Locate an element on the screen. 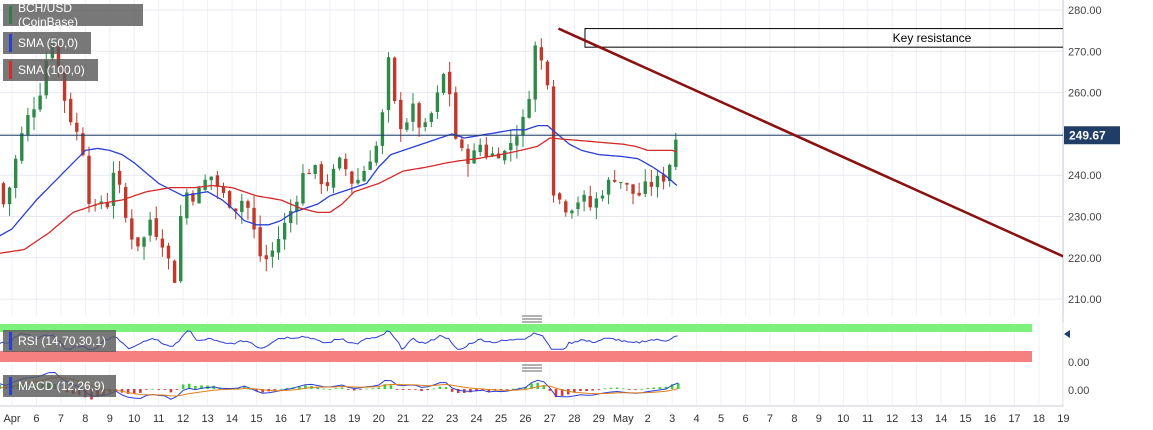 Image resolution: width=1153 pixels, height=430 pixels. legend-rsi: RSI (14,70,30,1) is located at coordinates (59, 341).